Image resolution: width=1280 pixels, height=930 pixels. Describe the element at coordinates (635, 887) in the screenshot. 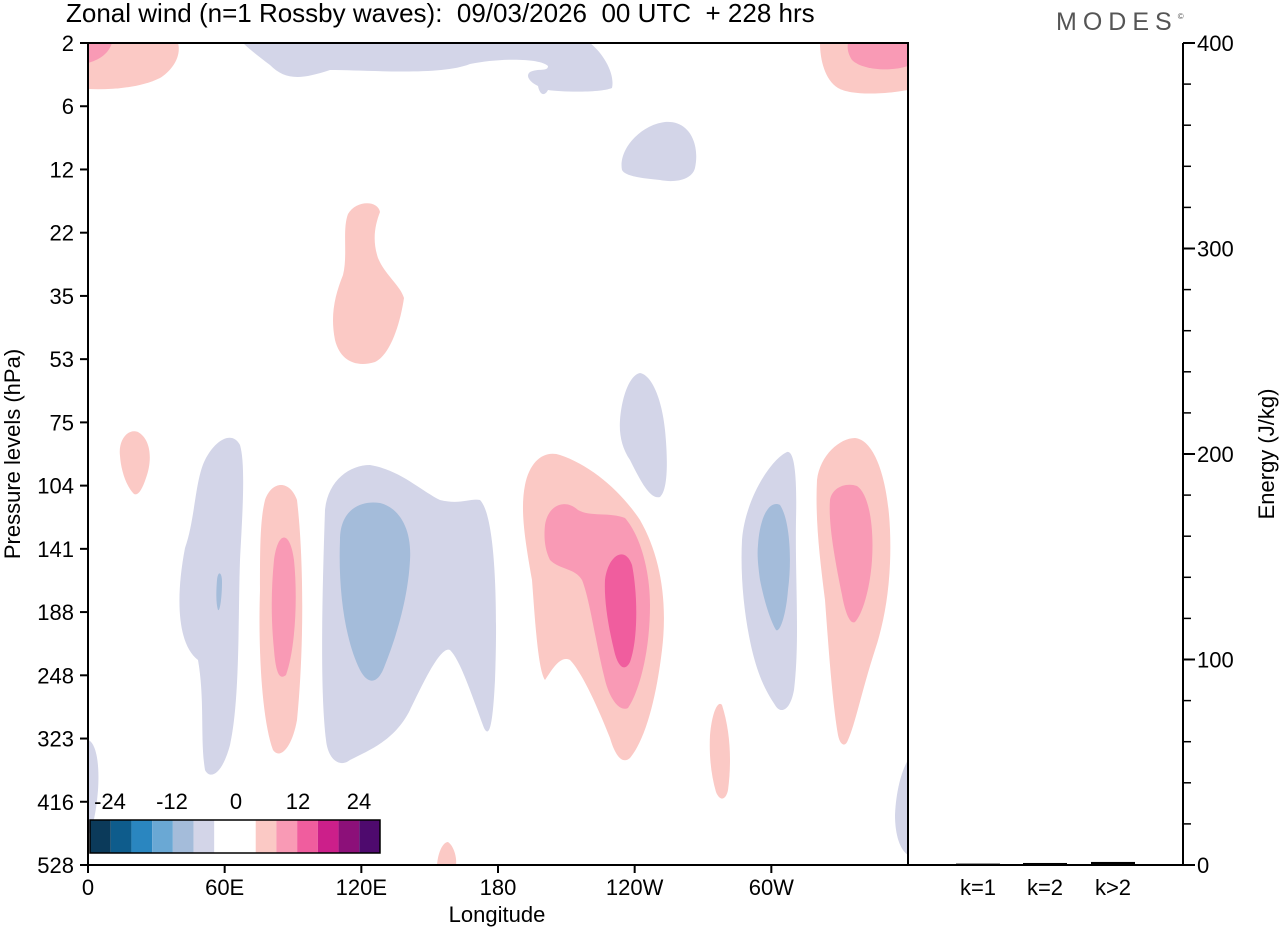

I see `x-tick-label: 120W` at that location.